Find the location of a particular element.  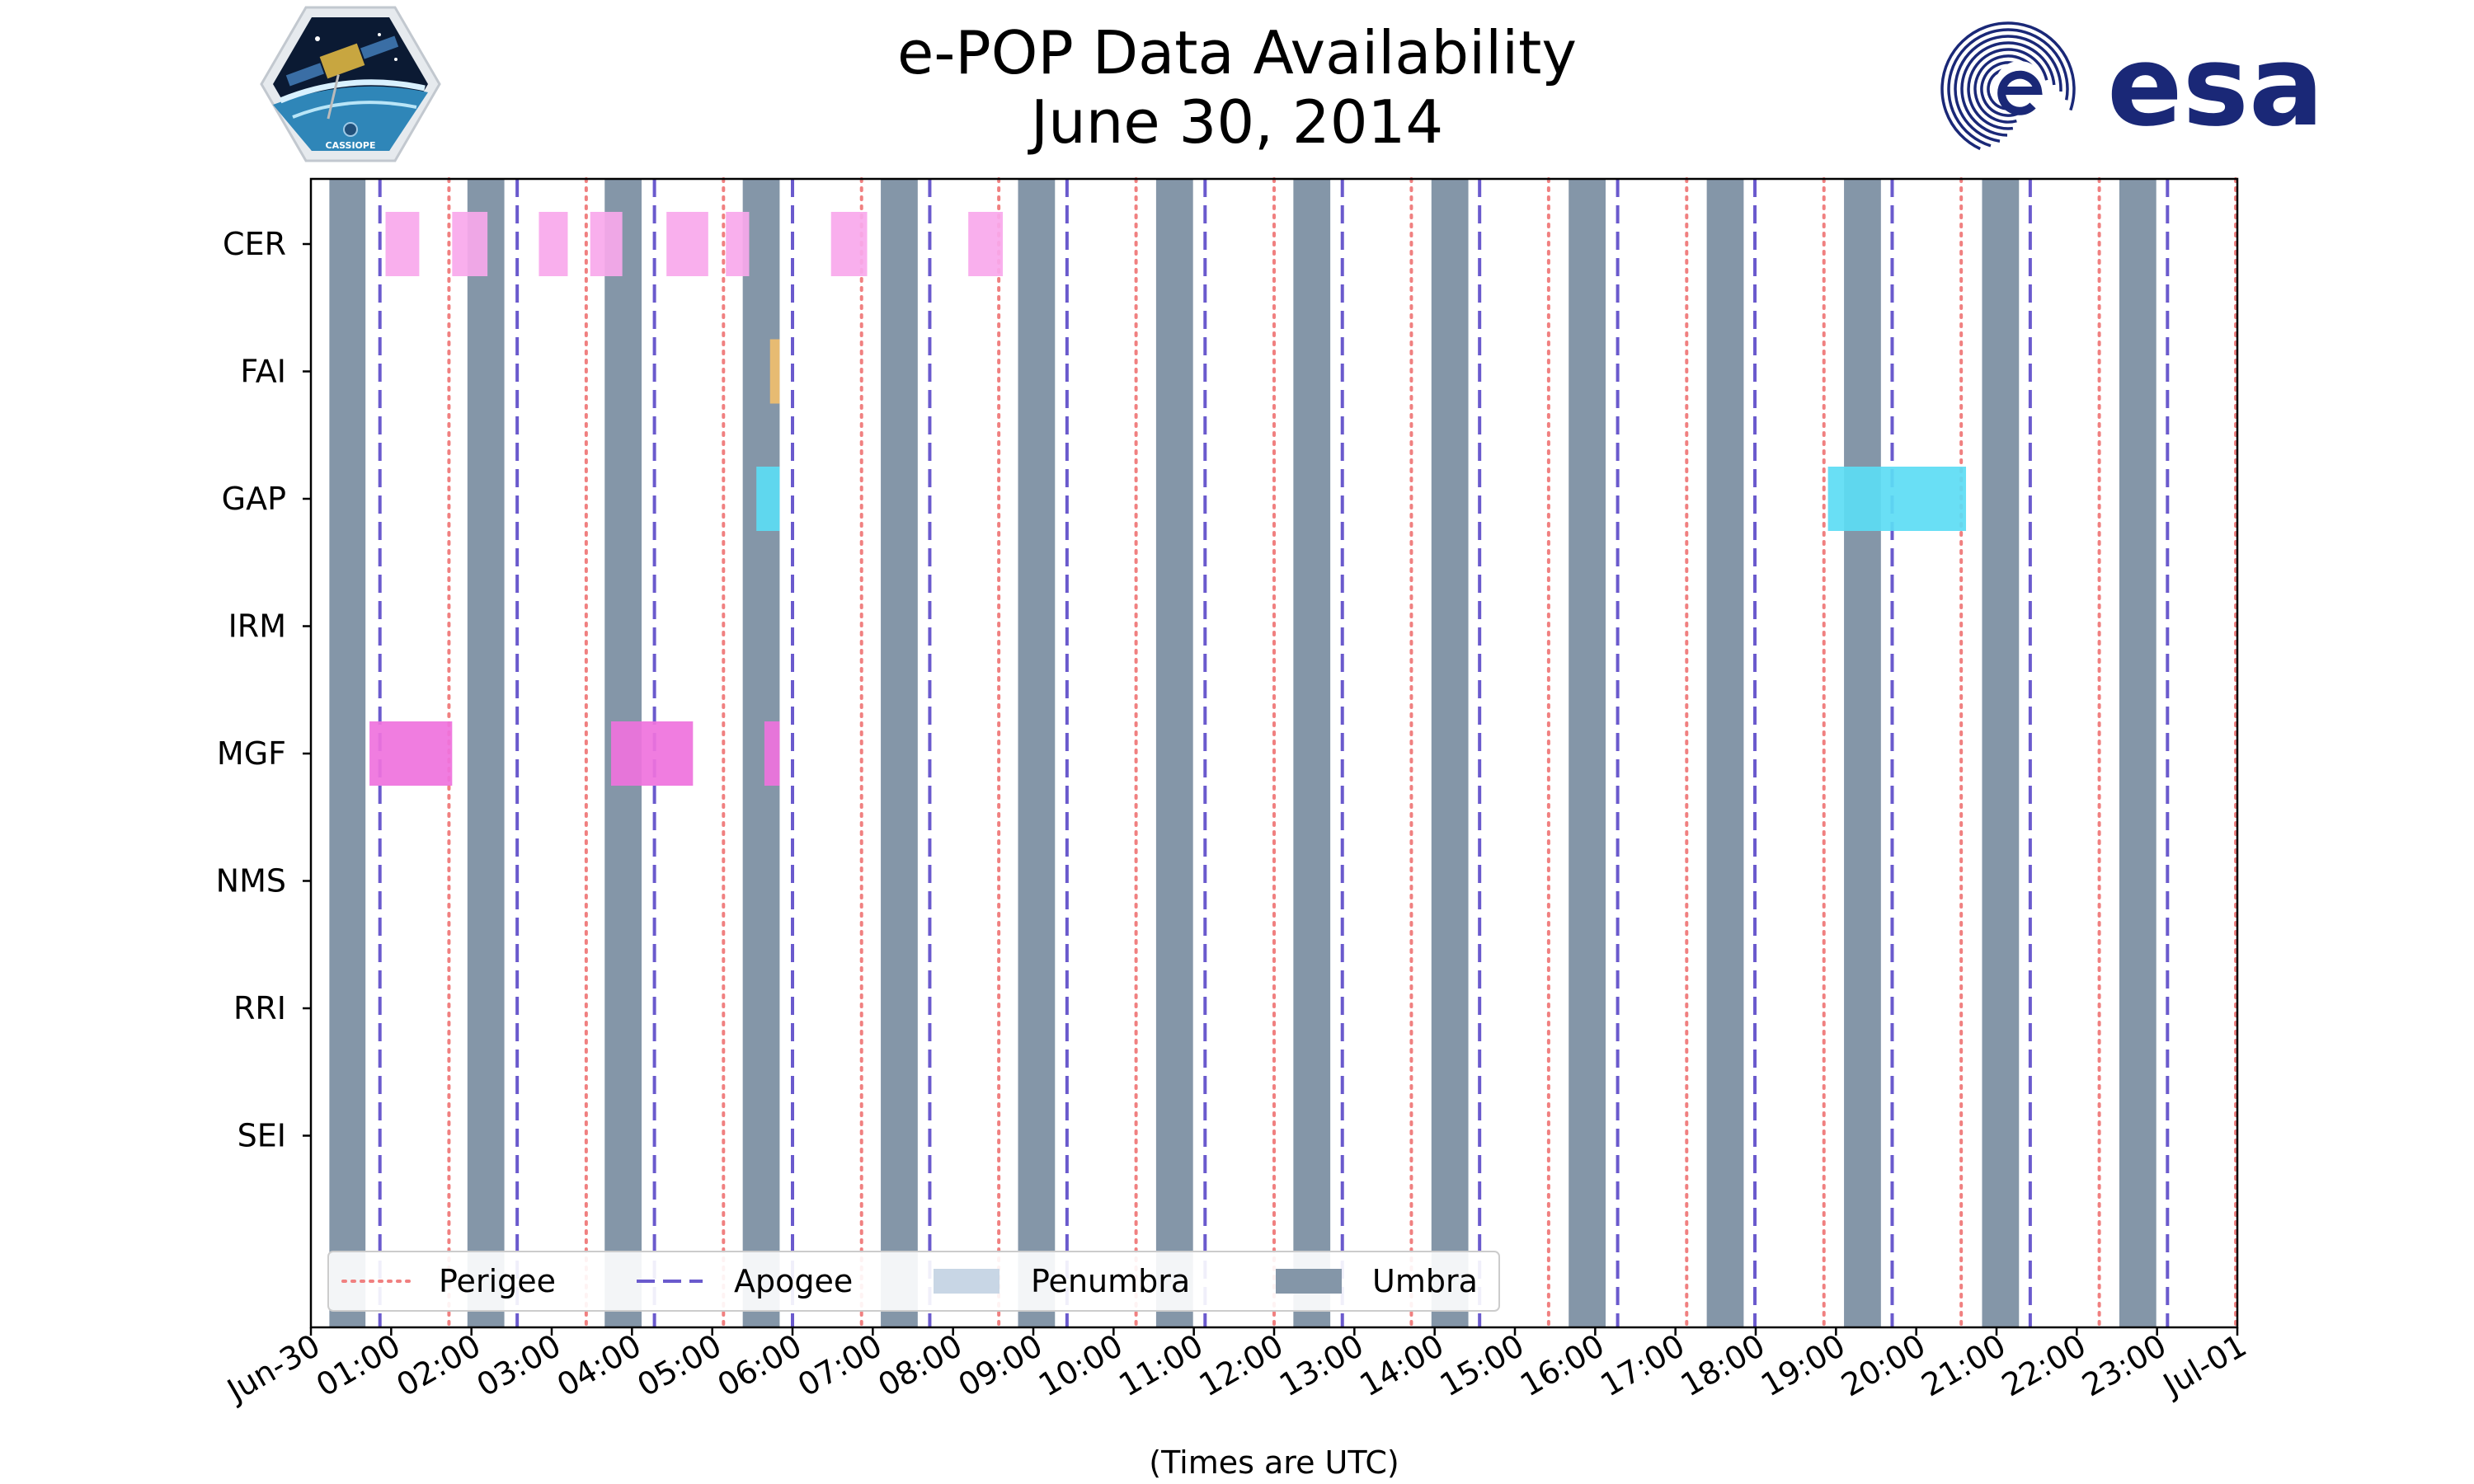

availability-bar-fai is located at coordinates (774, 371).